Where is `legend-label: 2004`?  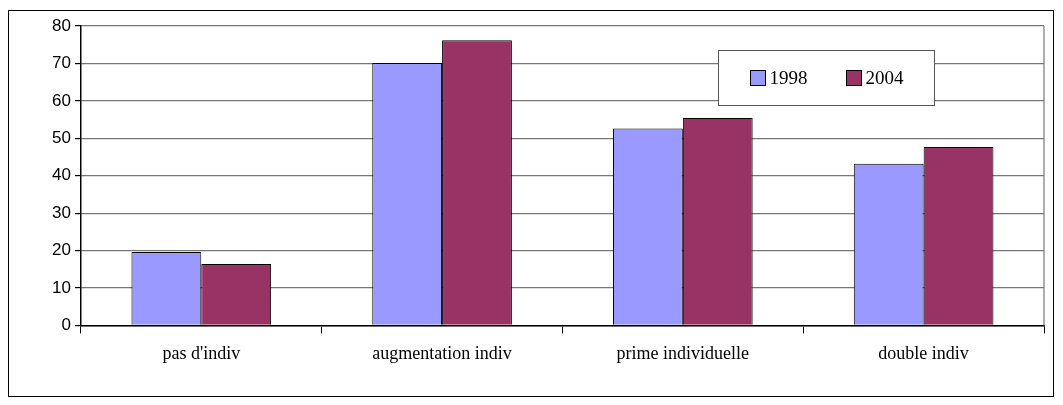 legend-label: 2004 is located at coordinates (884, 78).